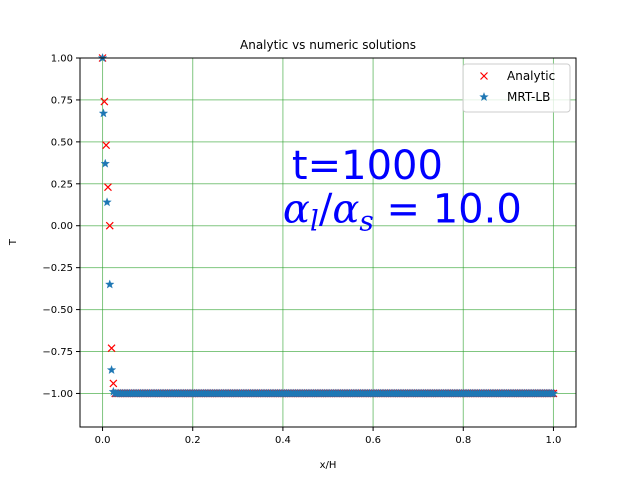 The image size is (640, 480). What do you see at coordinates (554, 440) in the screenshot?
I see `x-tick-label: 1.0` at bounding box center [554, 440].